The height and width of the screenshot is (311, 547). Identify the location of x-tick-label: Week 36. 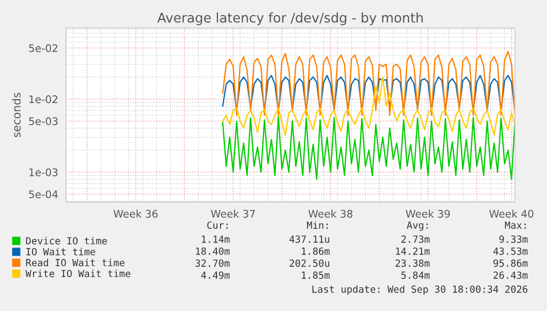
(136, 214).